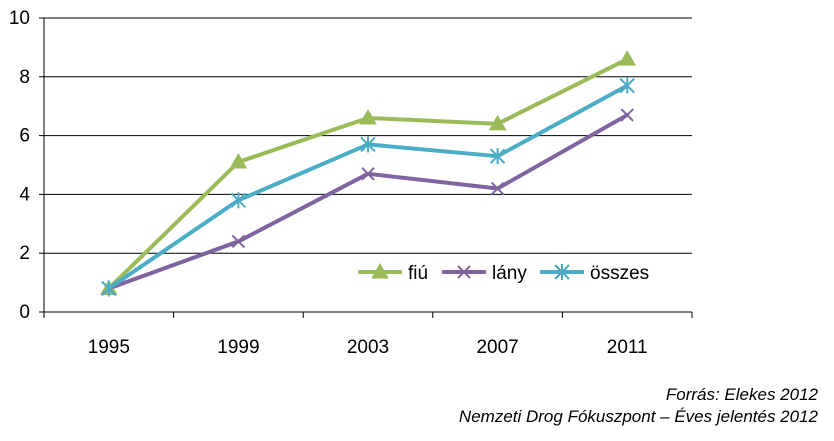  I want to click on y-tick-label: 6, so click(24, 136).